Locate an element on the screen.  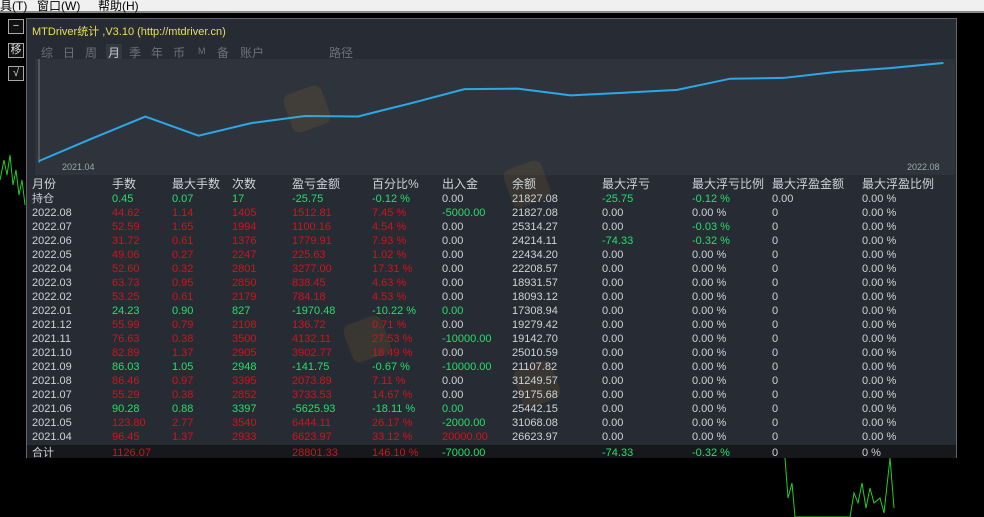
equity-point-2022.05 is located at coordinates (783, 78).